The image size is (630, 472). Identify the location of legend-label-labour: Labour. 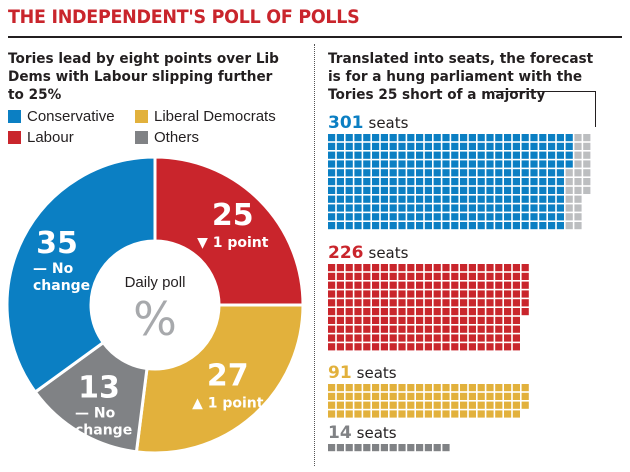
(50, 137).